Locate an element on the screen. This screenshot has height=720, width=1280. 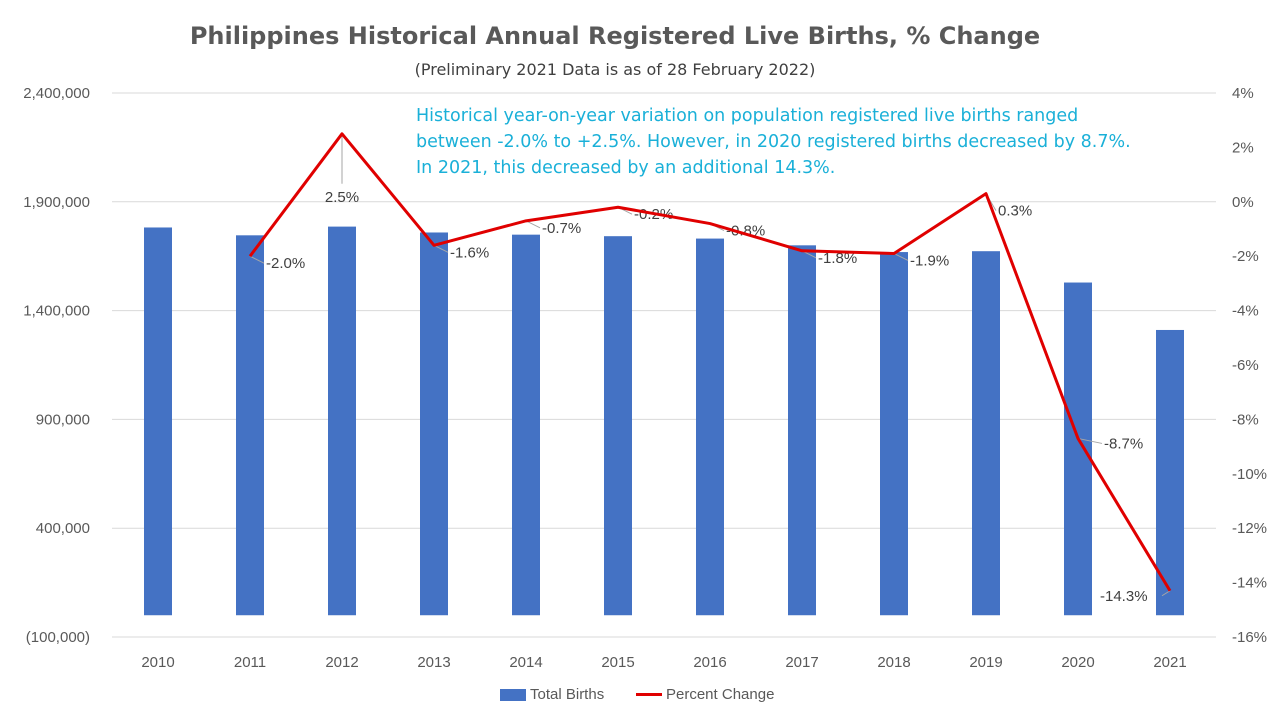
left-axis-tick-label: 900,000 is located at coordinates (63, 419).